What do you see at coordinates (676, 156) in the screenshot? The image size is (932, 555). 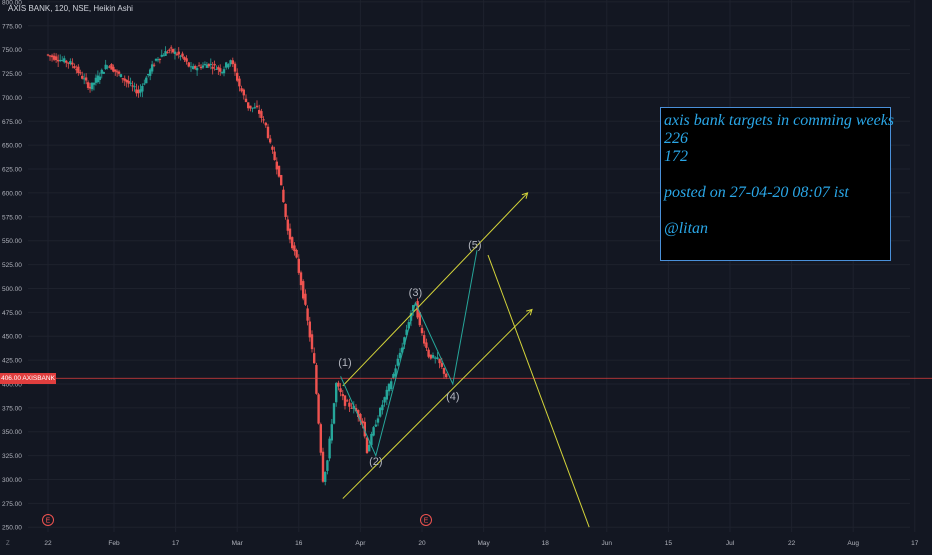 I see `note-line: 172` at bounding box center [676, 156].